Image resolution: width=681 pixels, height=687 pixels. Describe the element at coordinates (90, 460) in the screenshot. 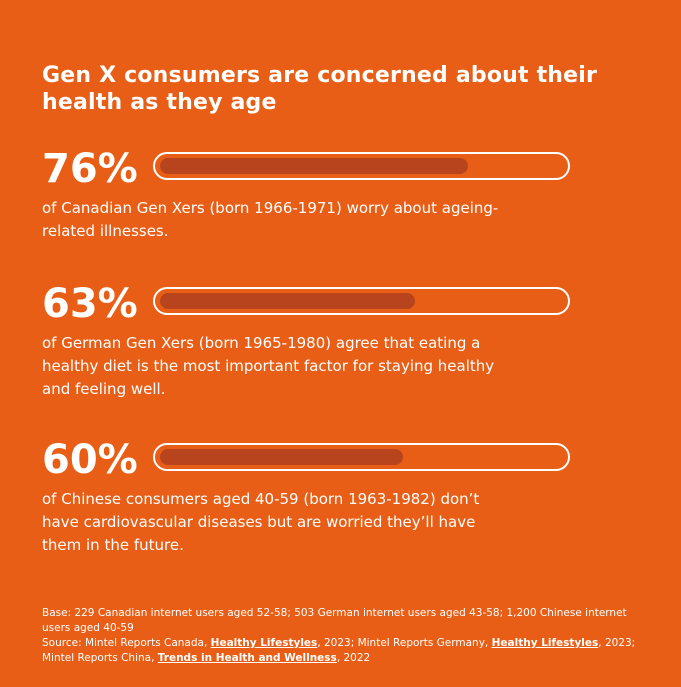

I see `stat-percent: 60%` at that location.